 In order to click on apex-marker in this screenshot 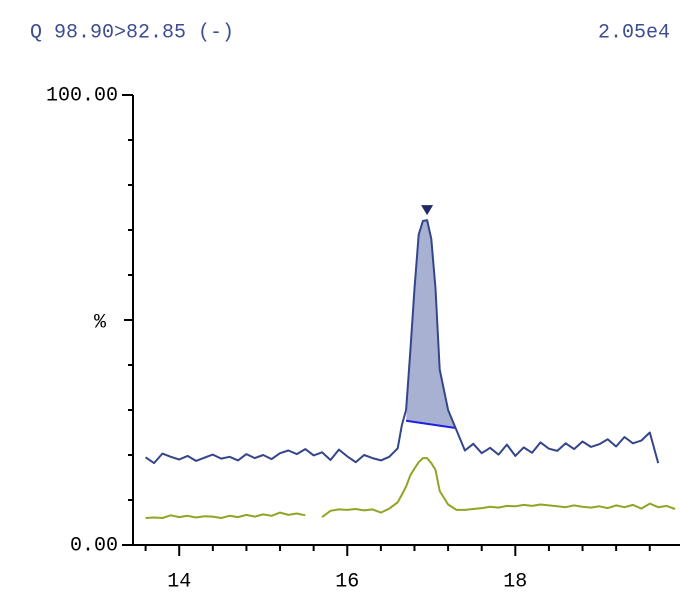, I will do `click(427, 210)`.